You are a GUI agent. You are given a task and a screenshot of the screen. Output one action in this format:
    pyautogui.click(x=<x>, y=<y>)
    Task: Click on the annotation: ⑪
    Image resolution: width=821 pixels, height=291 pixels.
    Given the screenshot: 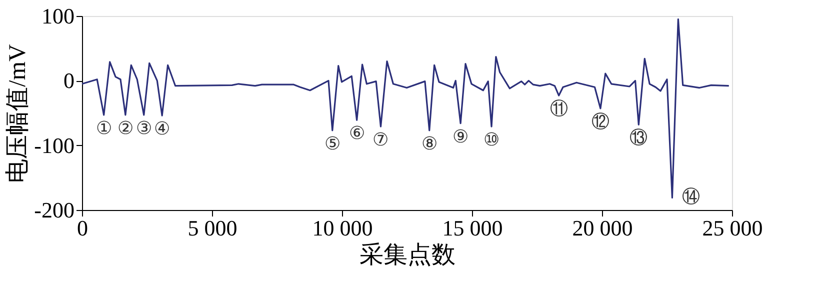 What is the action you would take?
    pyautogui.click(x=559, y=108)
    